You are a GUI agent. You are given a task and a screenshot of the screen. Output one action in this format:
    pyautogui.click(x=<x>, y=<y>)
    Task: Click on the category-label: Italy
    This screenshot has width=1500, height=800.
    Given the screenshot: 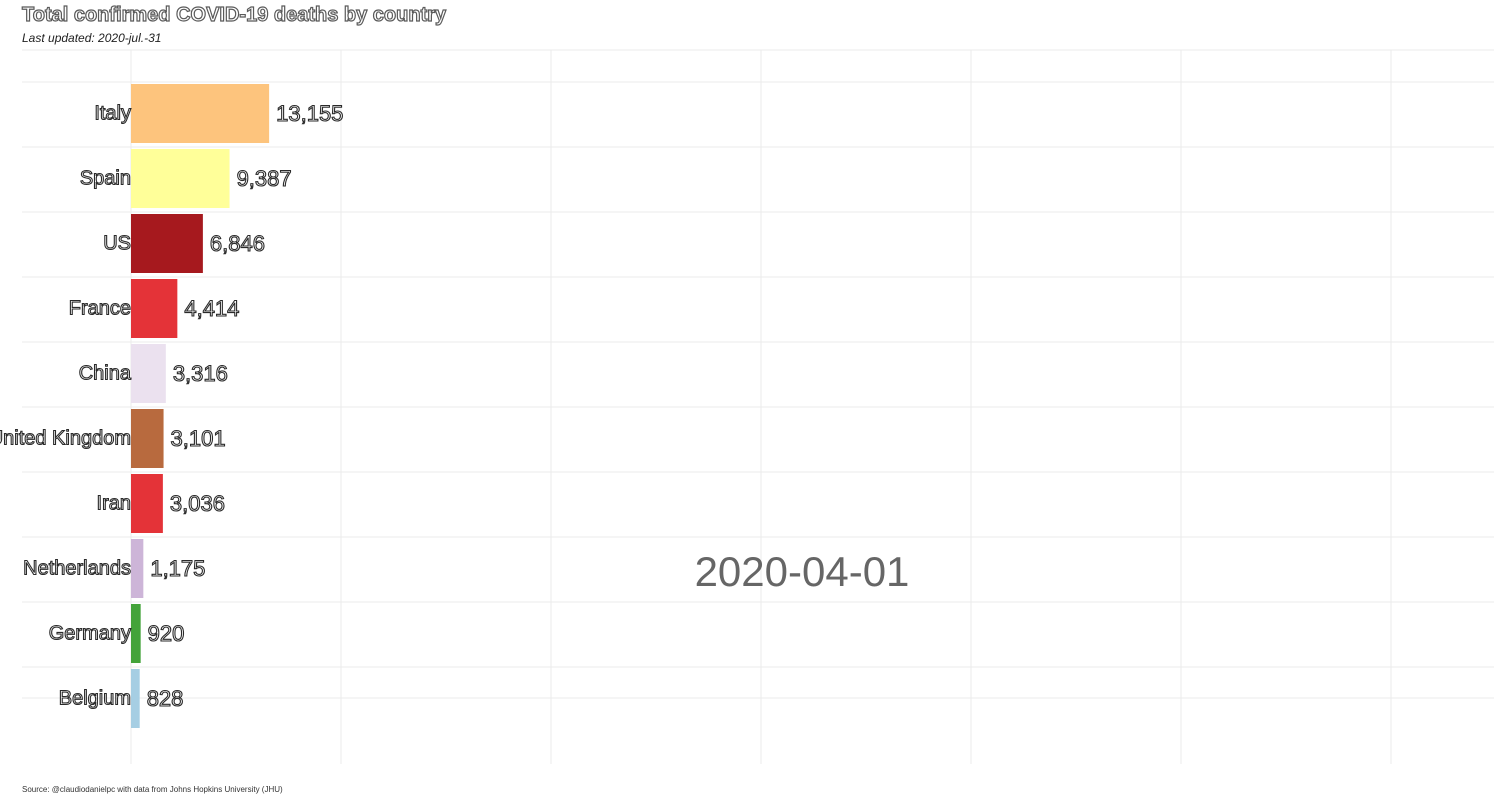 What is the action you would take?
    pyautogui.click(x=112, y=114)
    